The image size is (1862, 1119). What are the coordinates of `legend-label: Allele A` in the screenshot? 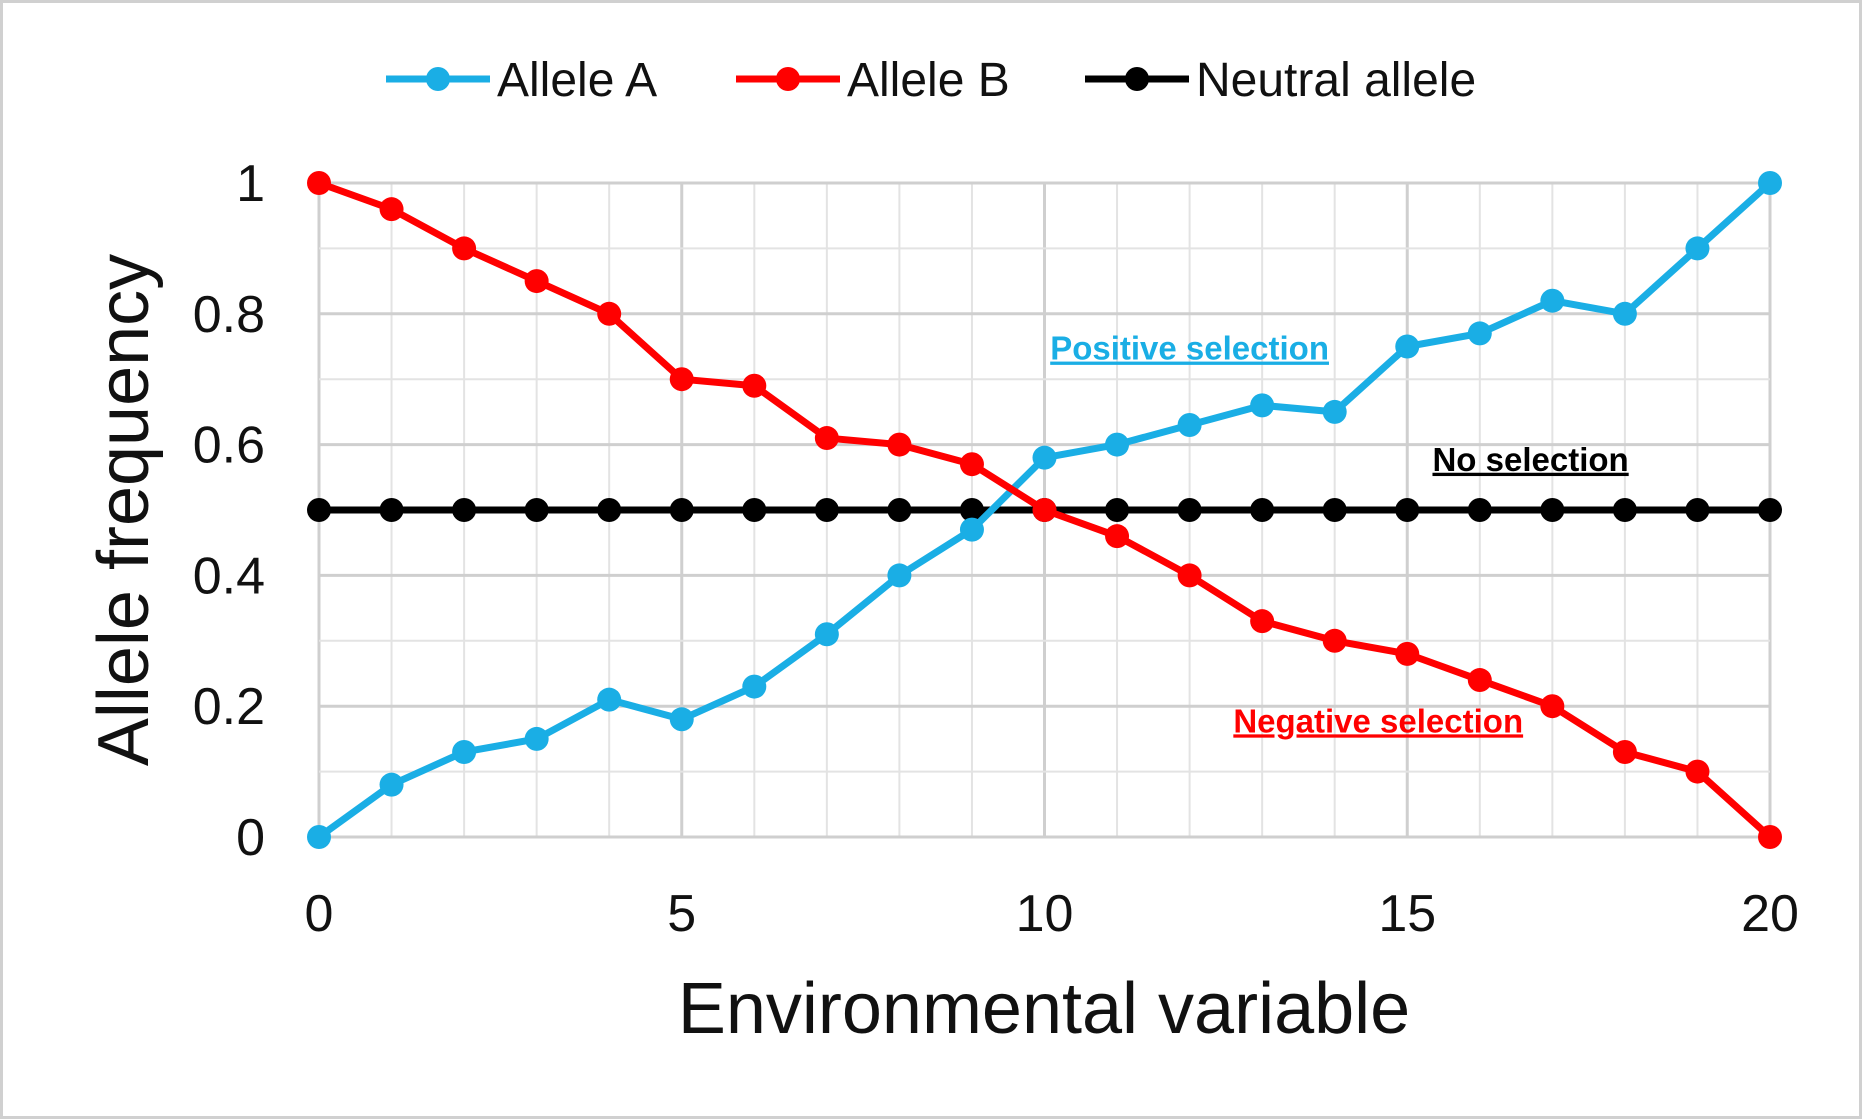 It's located at (577, 80).